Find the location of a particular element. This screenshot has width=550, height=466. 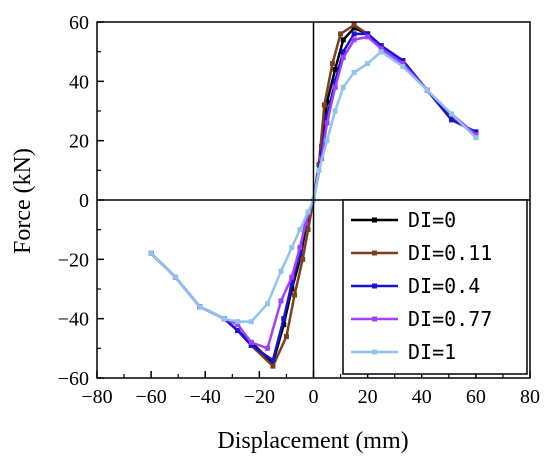

legend-label: DI=1 is located at coordinates (432, 352).